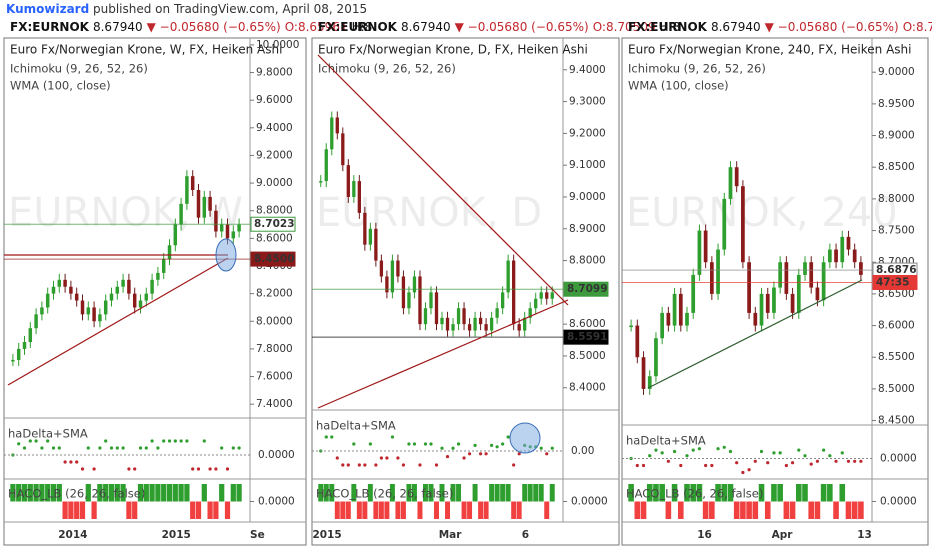  Describe the element at coordinates (896, 294) in the screenshot. I see `y-tick-label: 8.6500` at that location.